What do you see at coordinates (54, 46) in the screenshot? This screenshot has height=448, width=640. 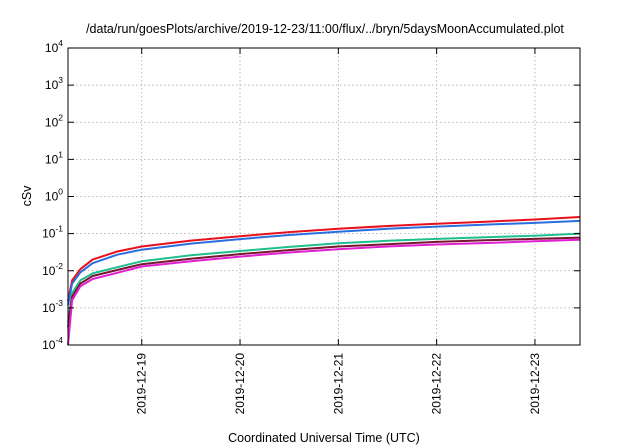 I see `y-tick-label: 10⁴` at bounding box center [54, 46].